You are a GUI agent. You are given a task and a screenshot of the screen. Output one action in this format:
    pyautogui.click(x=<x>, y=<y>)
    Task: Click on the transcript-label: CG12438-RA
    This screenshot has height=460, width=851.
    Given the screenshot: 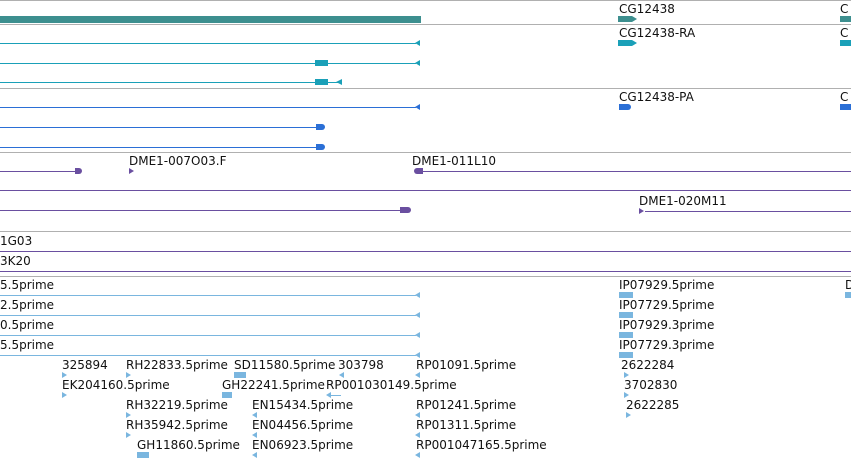 What is the action you would take?
    pyautogui.click(x=657, y=33)
    